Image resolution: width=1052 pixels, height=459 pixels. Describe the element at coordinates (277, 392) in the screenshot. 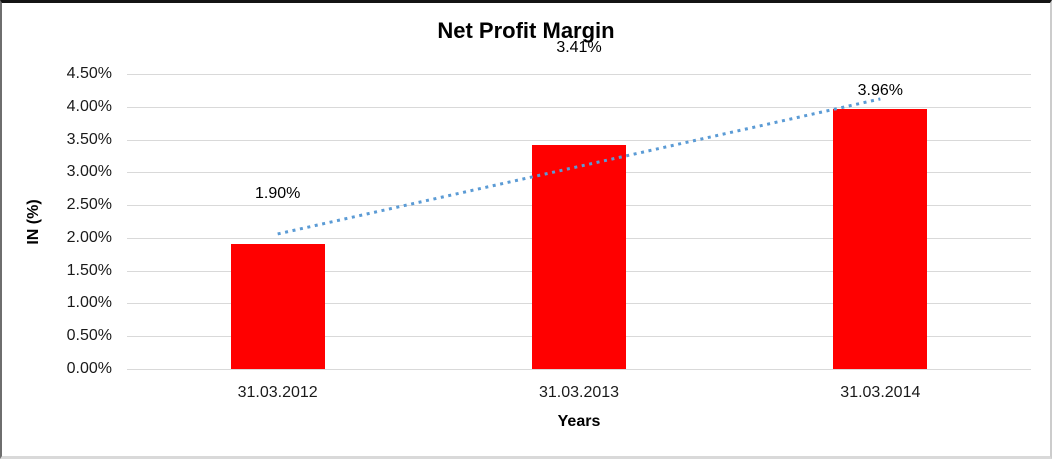

I see `x-category-label: 31.03.2012` at that location.